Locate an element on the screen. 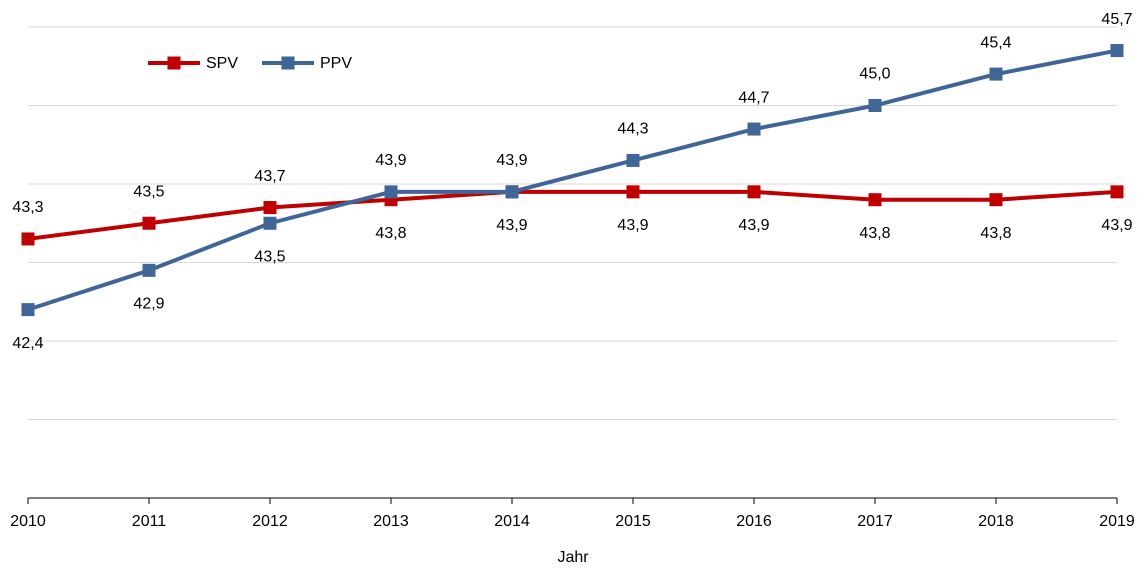 The image size is (1143, 568). x-tick-label: 2016 is located at coordinates (754, 521).